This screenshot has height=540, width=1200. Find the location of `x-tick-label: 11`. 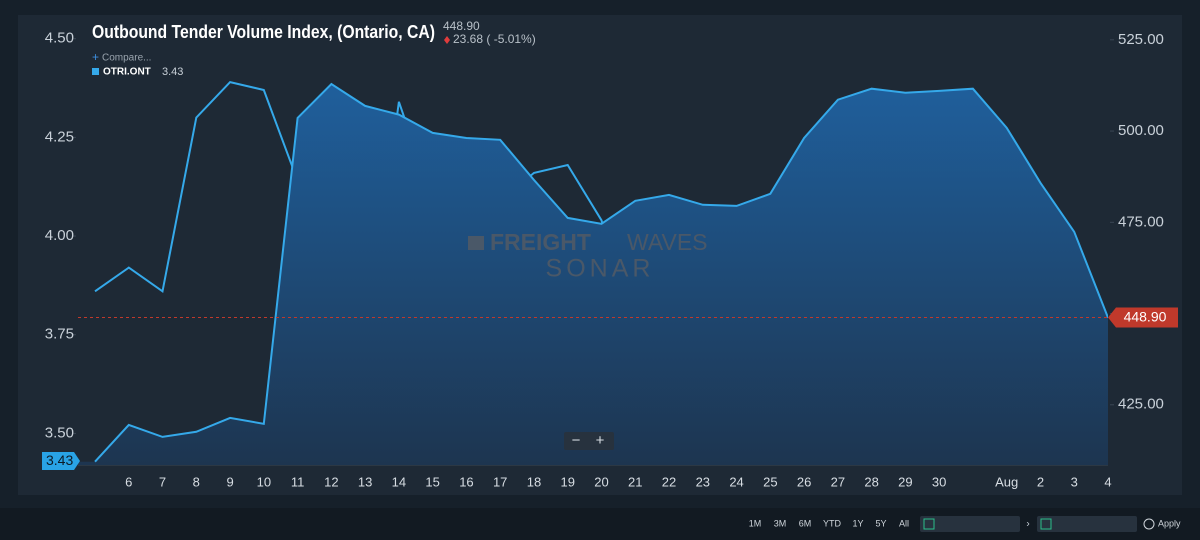

x-tick-label: 11 is located at coordinates (298, 481).